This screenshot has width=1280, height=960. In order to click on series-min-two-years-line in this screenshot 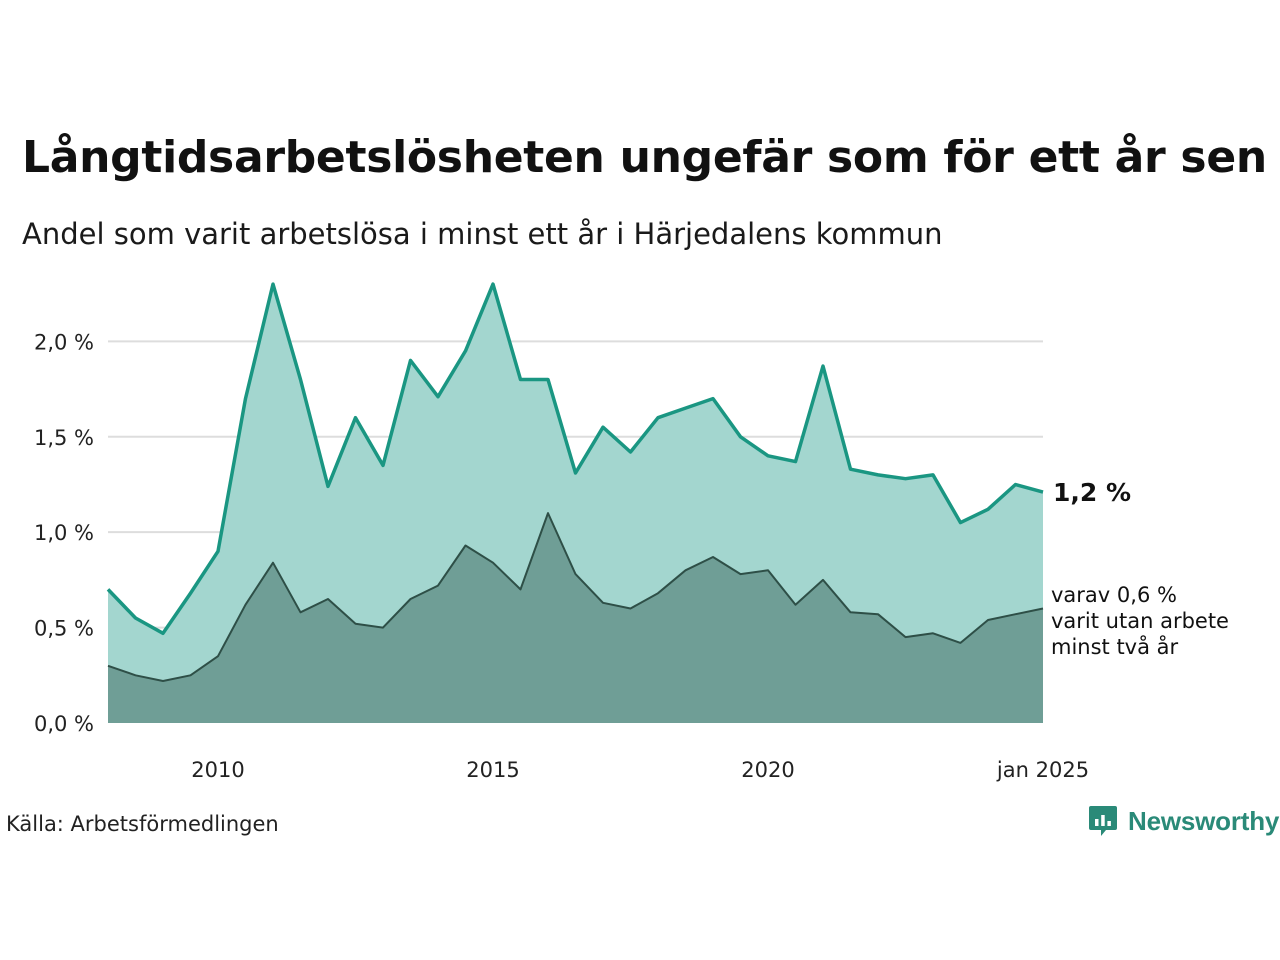, I will do `click(575, 597)`.